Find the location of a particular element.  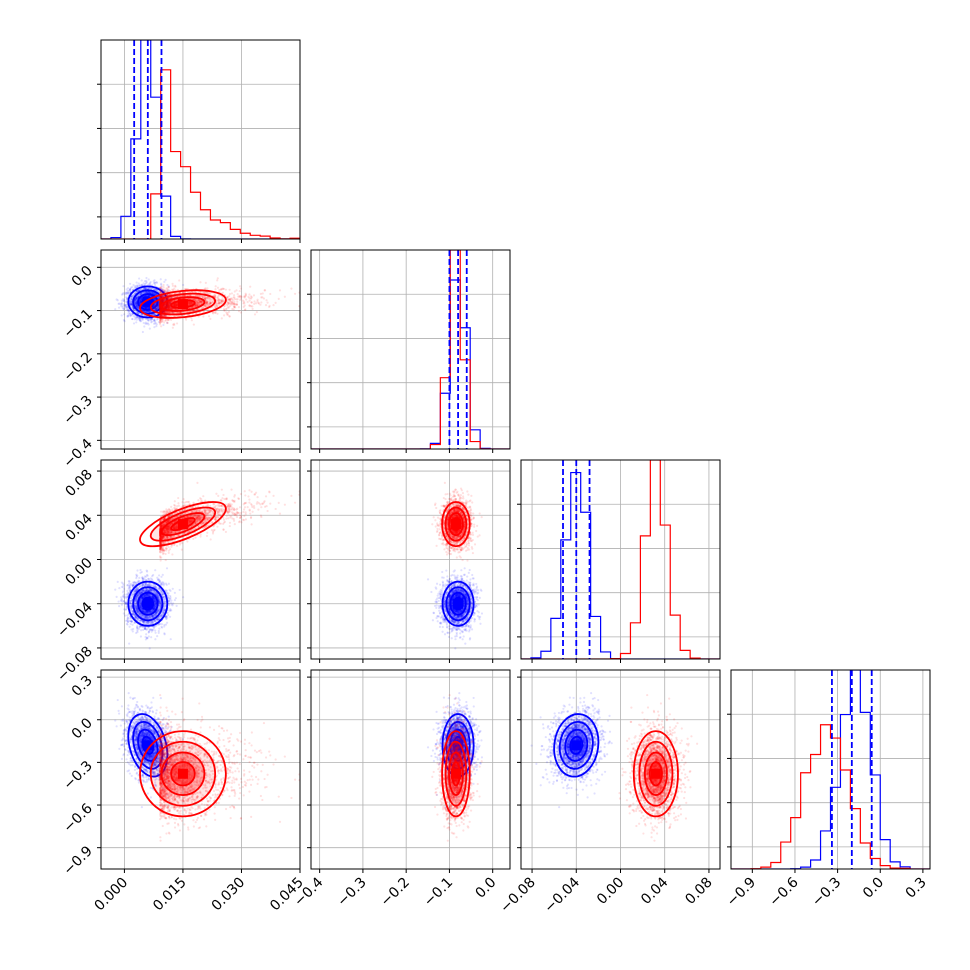

panel-plot-area is located at coordinates (200, 139).